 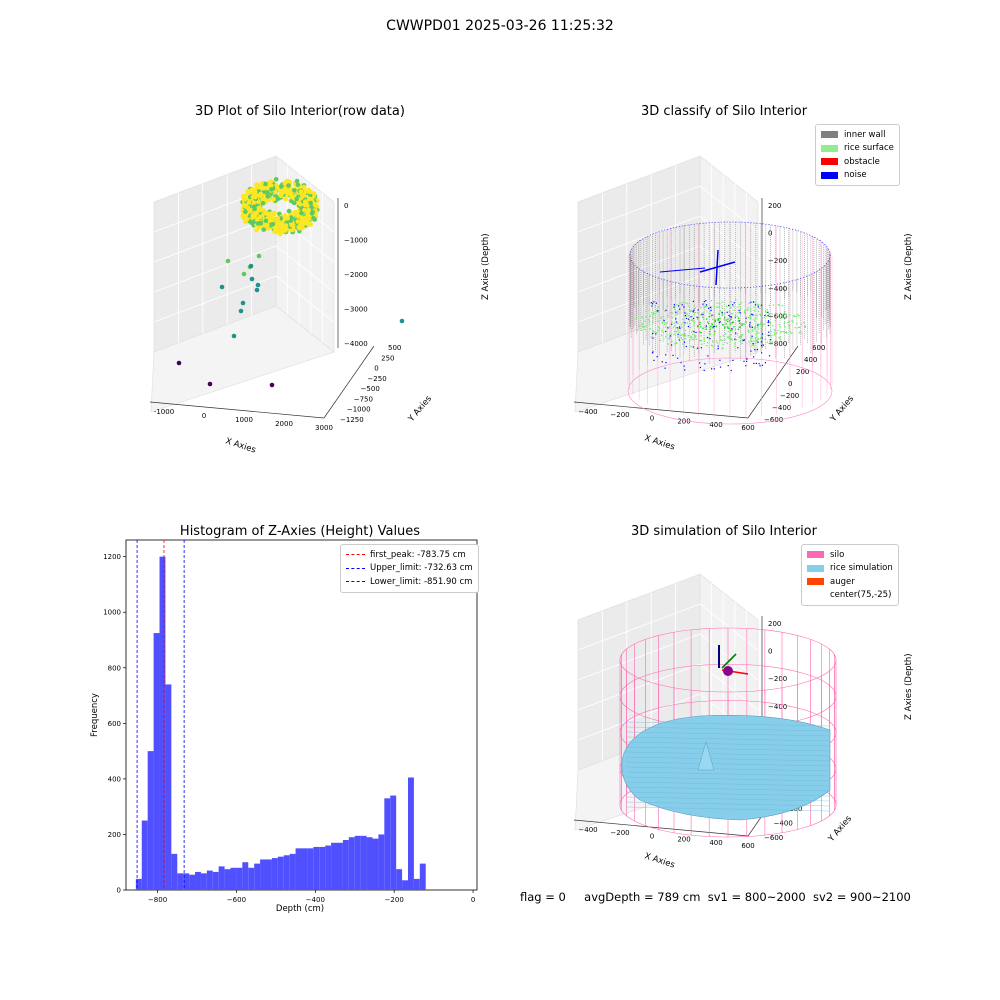 What do you see at coordinates (244, 420) in the screenshot?
I see `x-tick-label: 1000` at bounding box center [244, 420].